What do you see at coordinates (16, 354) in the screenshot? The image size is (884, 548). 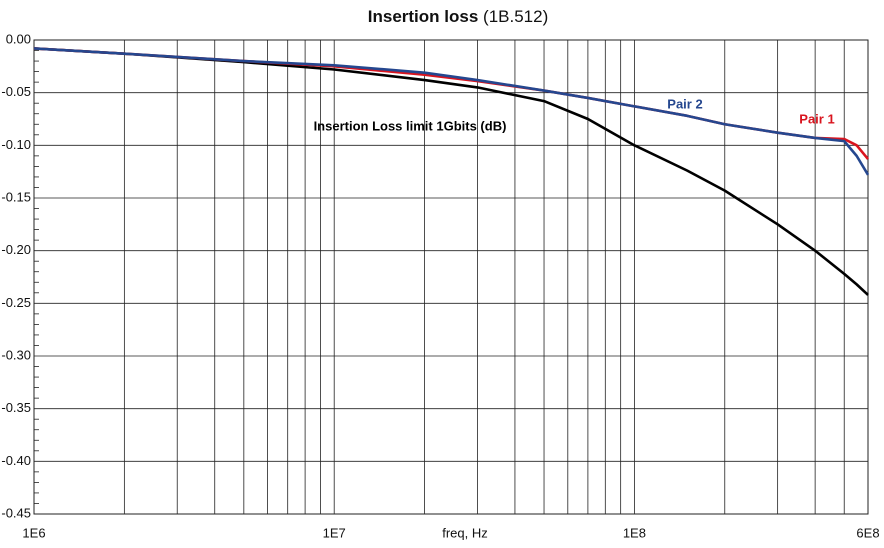 I see `y-tick-label: -0.30` at bounding box center [16, 354].